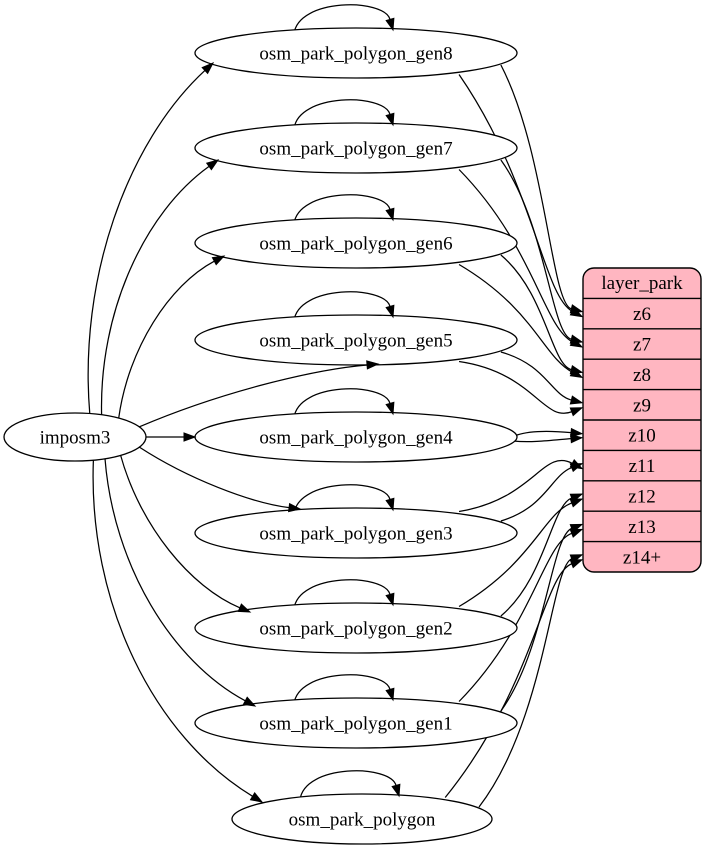 This screenshot has width=707, height=851. I want to click on edge-osm_park_polygon_gen4-to-z10-b, so click(542, 440).